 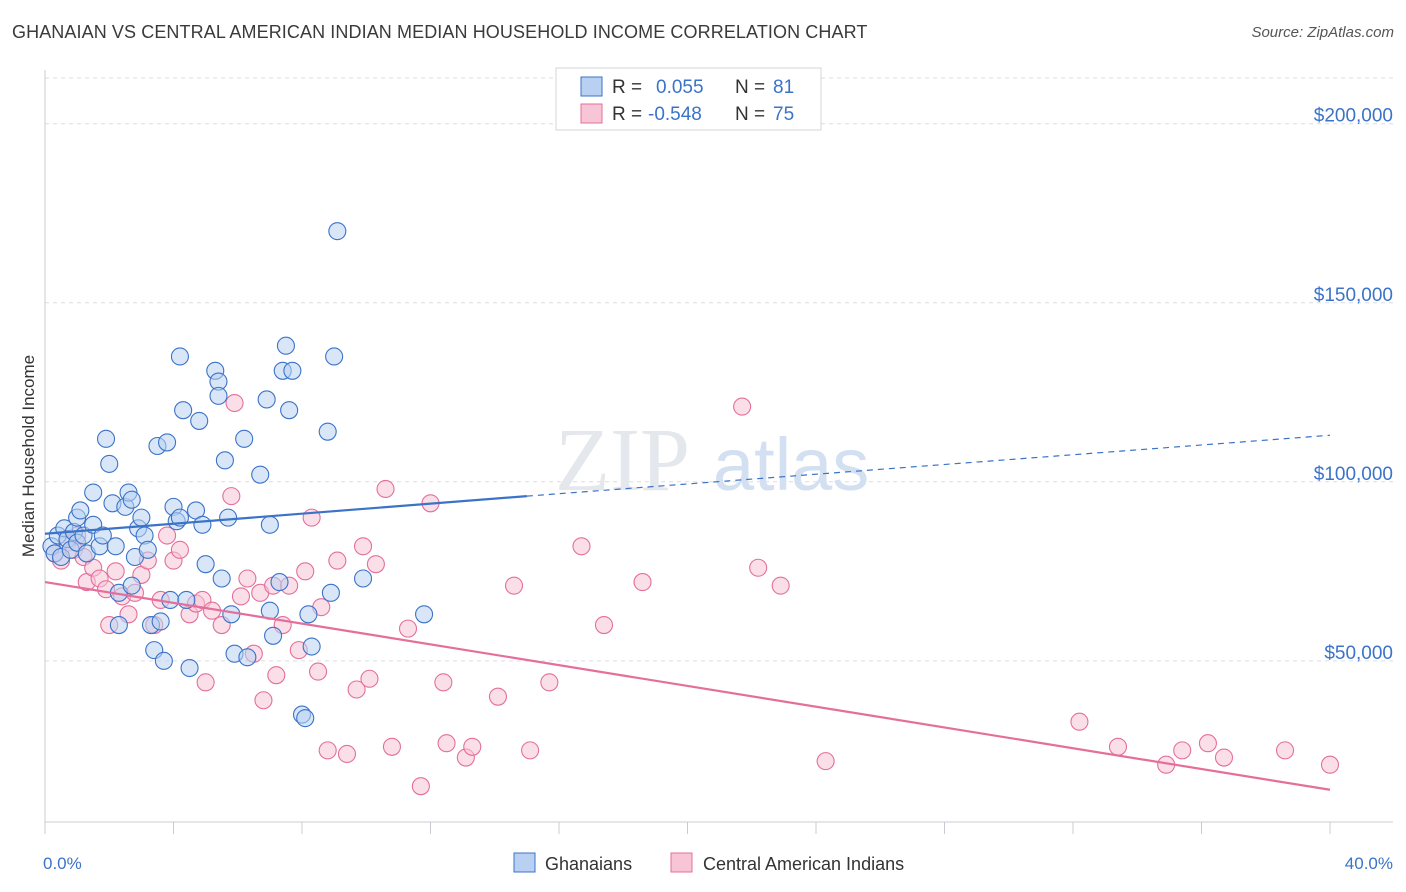 What do you see at coordinates (928, 465) in the screenshot?
I see `ghanaians-trend-line-extension` at bounding box center [928, 465].